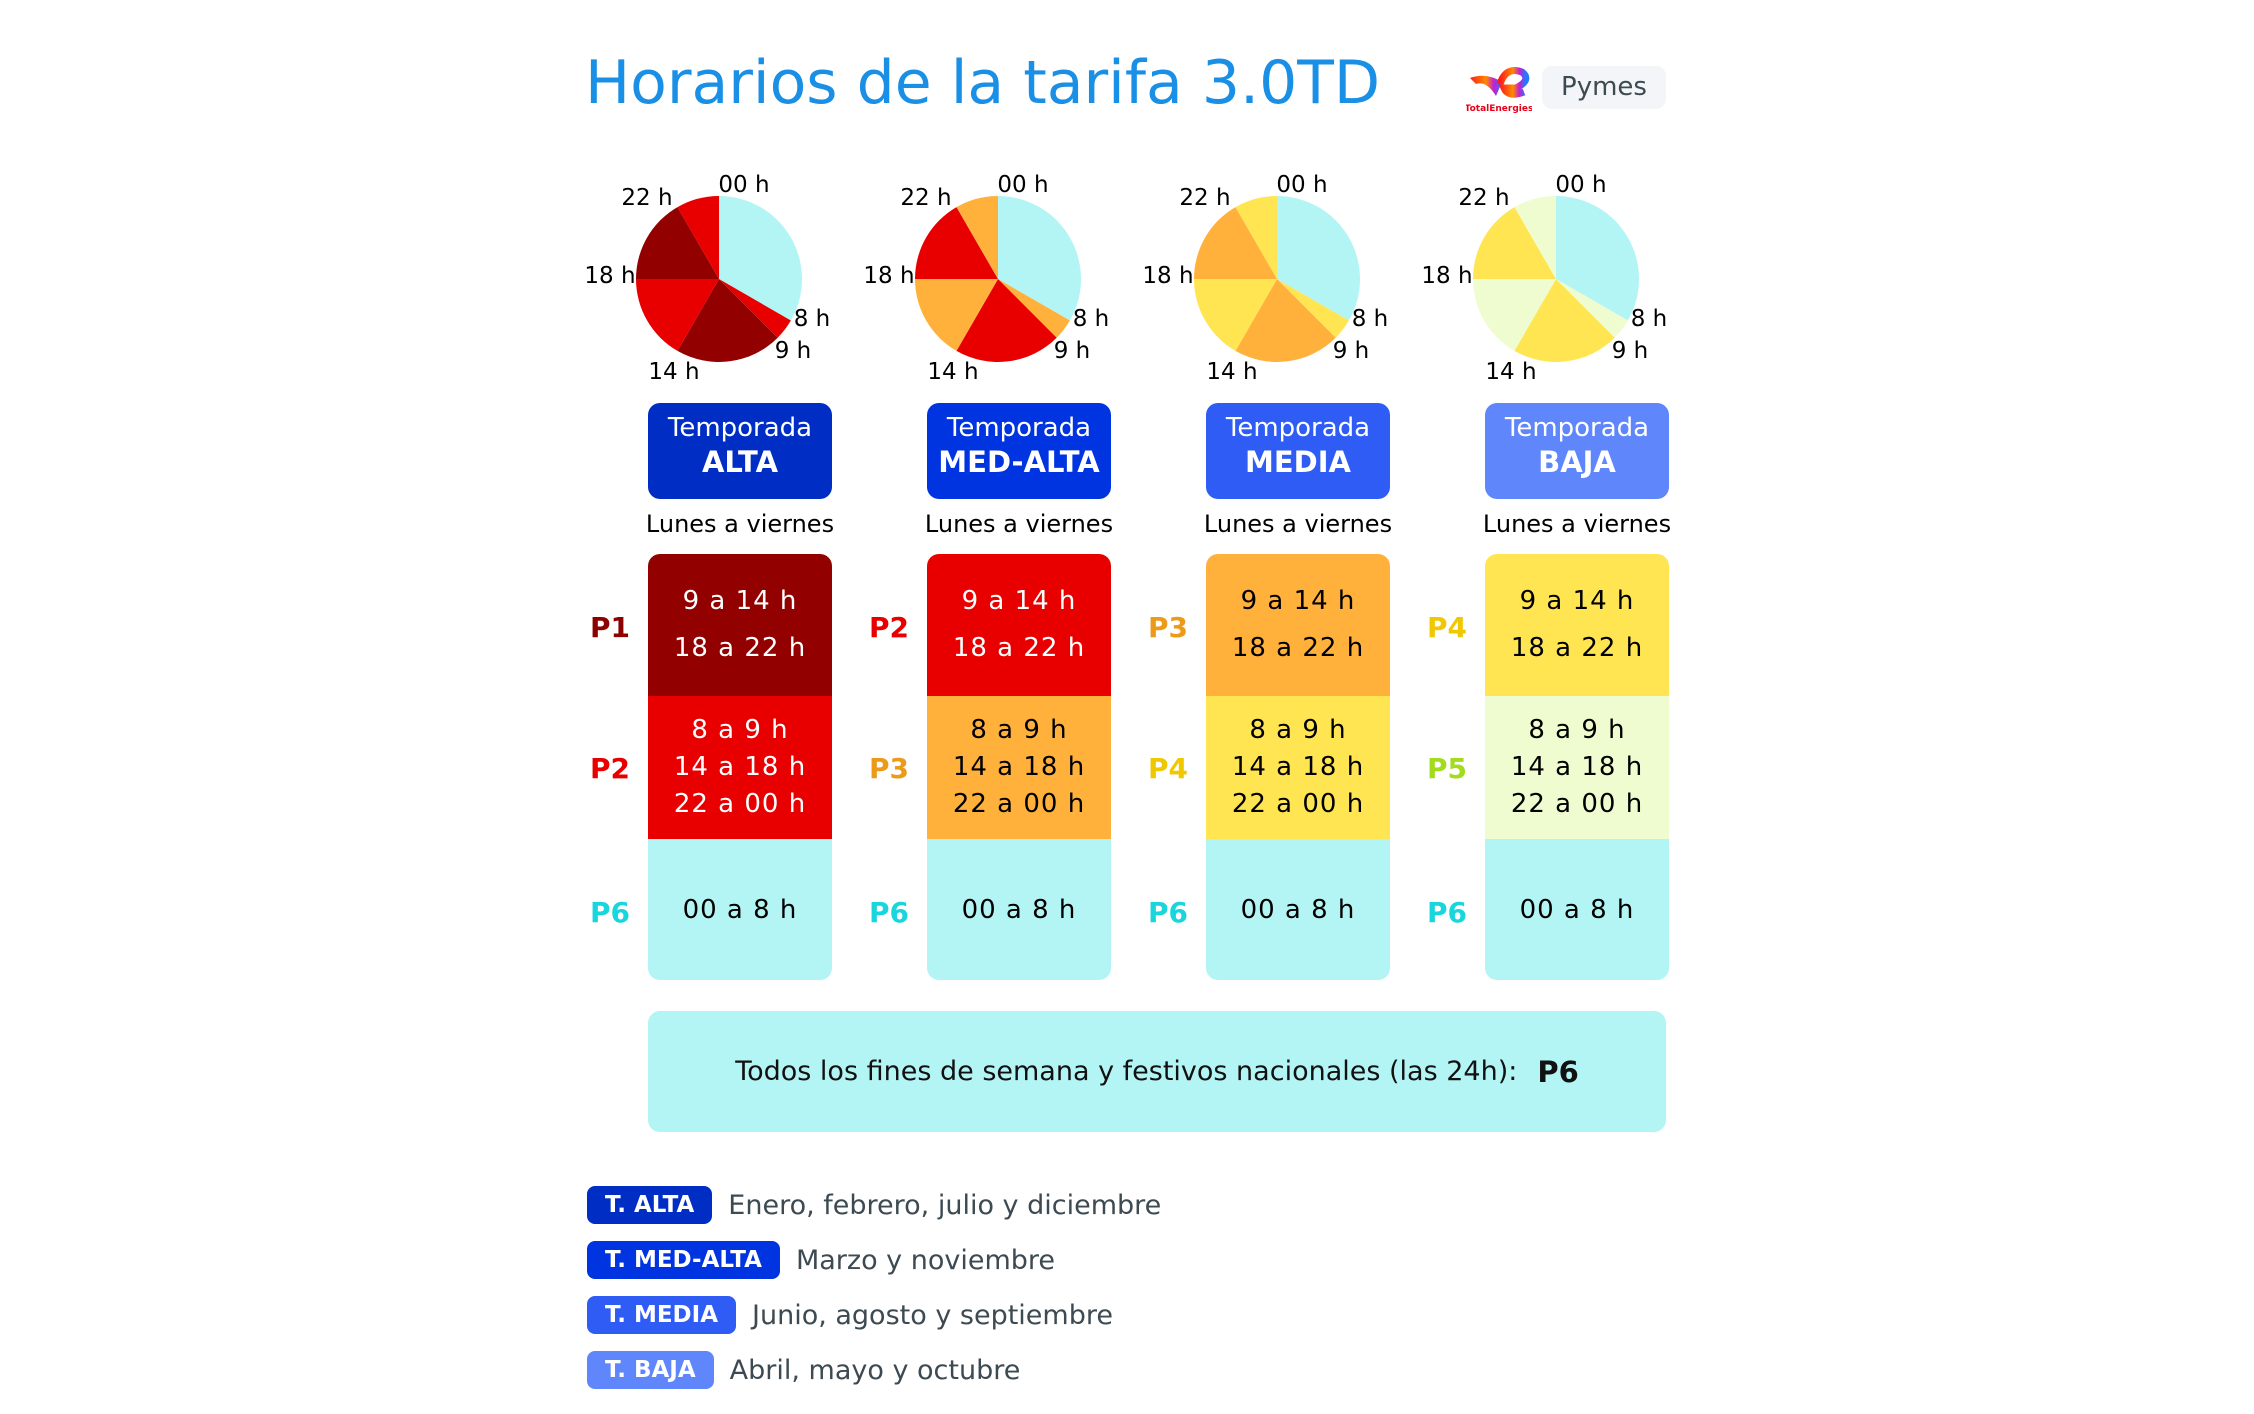  What do you see at coordinates (1499, 90) in the screenshot?
I see `totalenergies-logo: TotalEnergies` at bounding box center [1499, 90].